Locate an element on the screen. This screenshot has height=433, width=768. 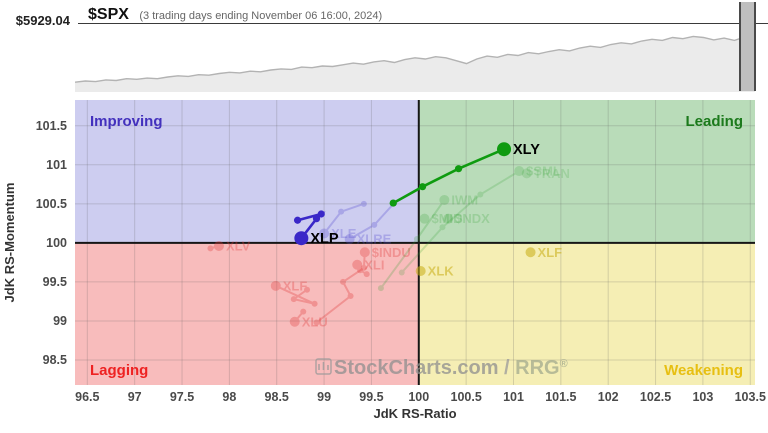
x-tick-label: 101 is located at coordinates (513, 397).